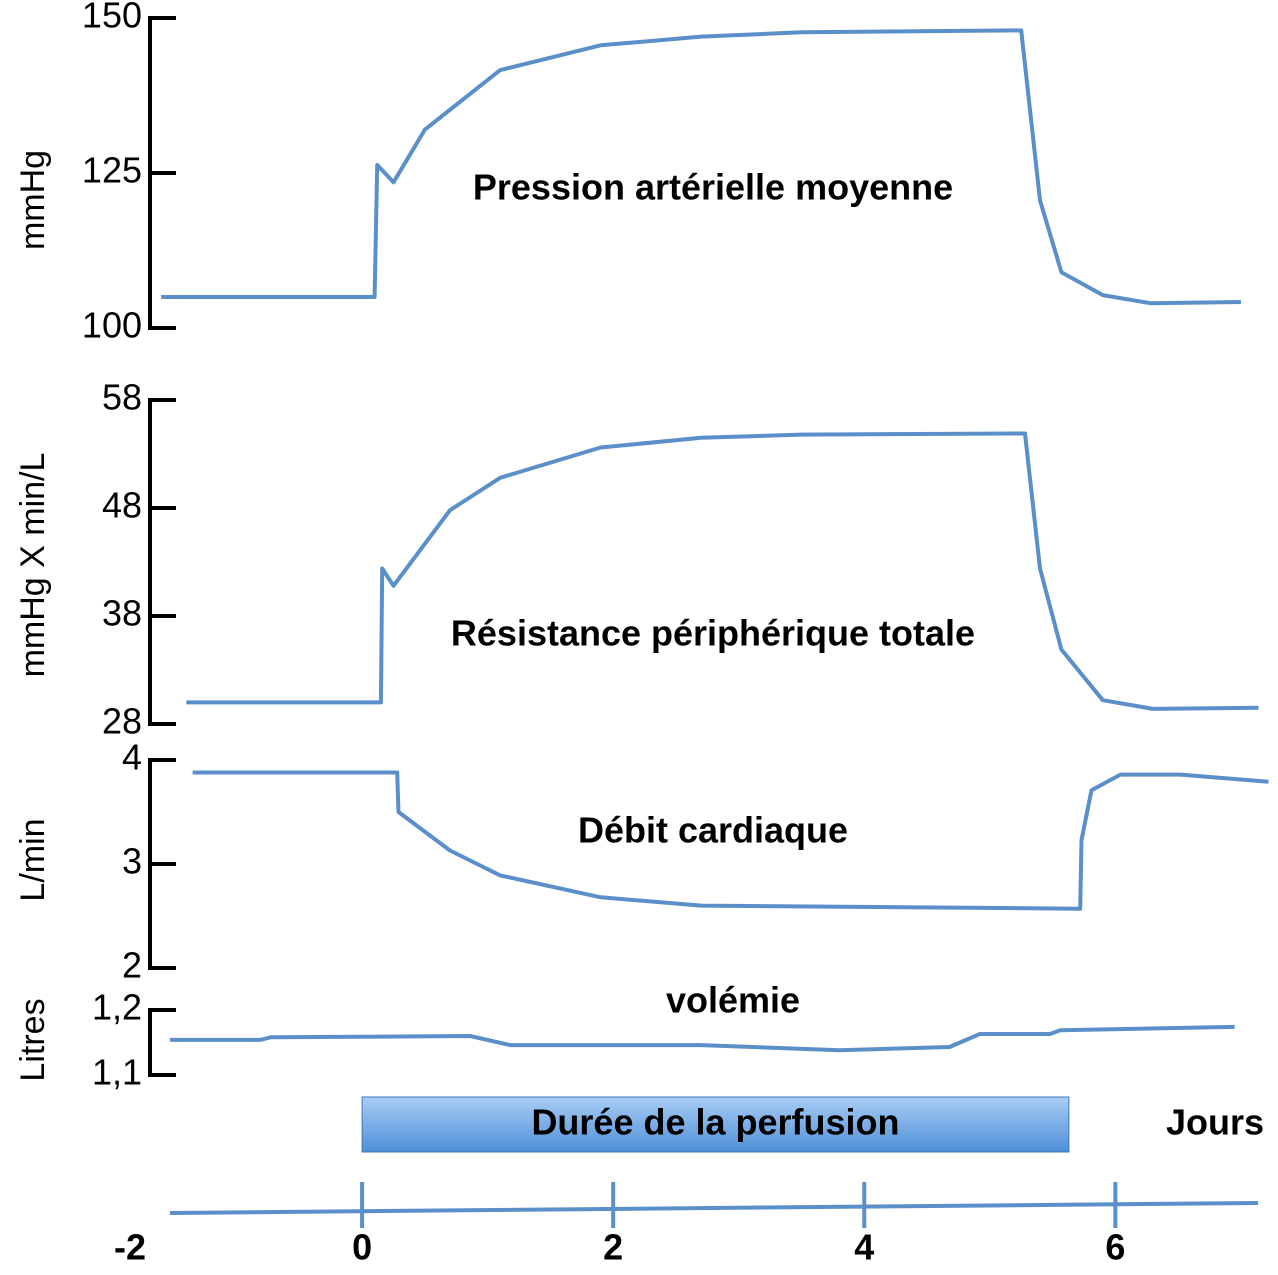  What do you see at coordinates (33, 1039) in the screenshot?
I see `y-axis-label: Litres` at bounding box center [33, 1039].